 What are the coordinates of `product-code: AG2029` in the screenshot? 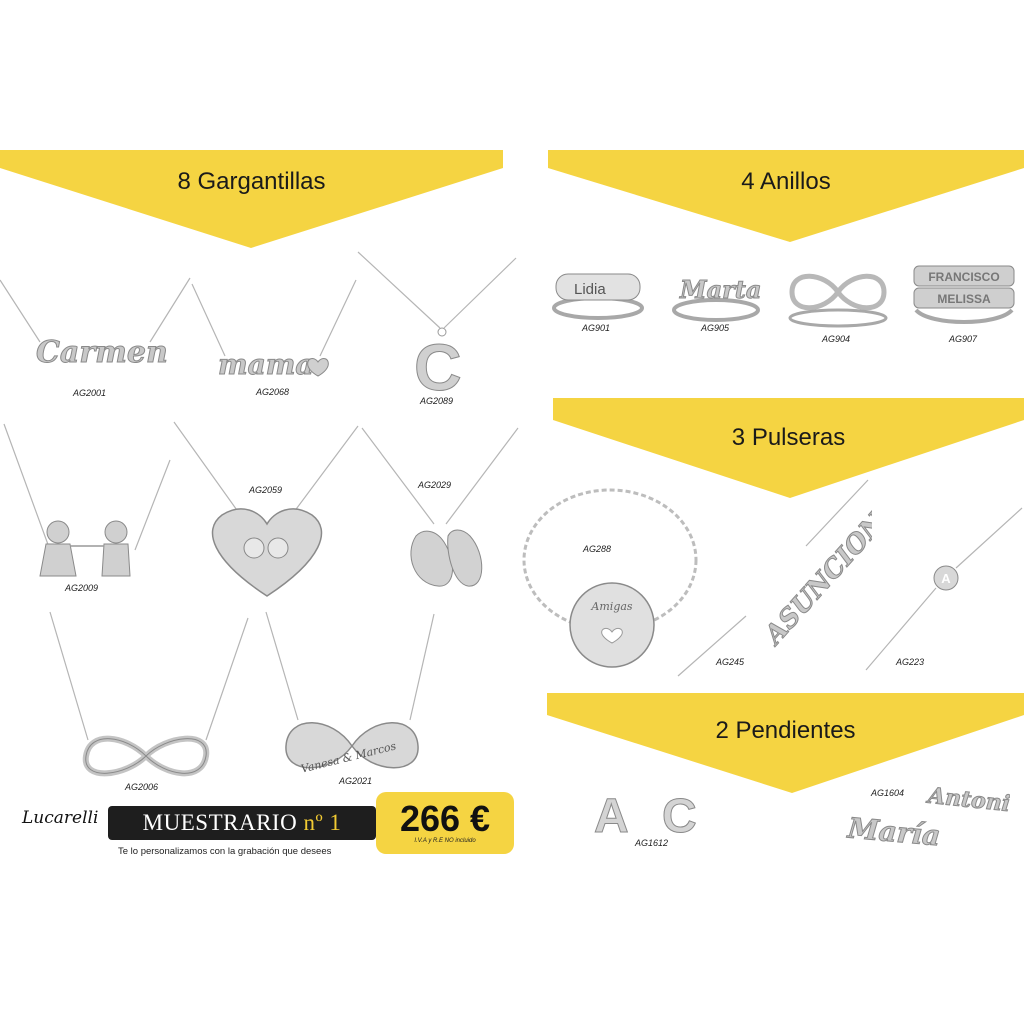 It's located at (435, 485).